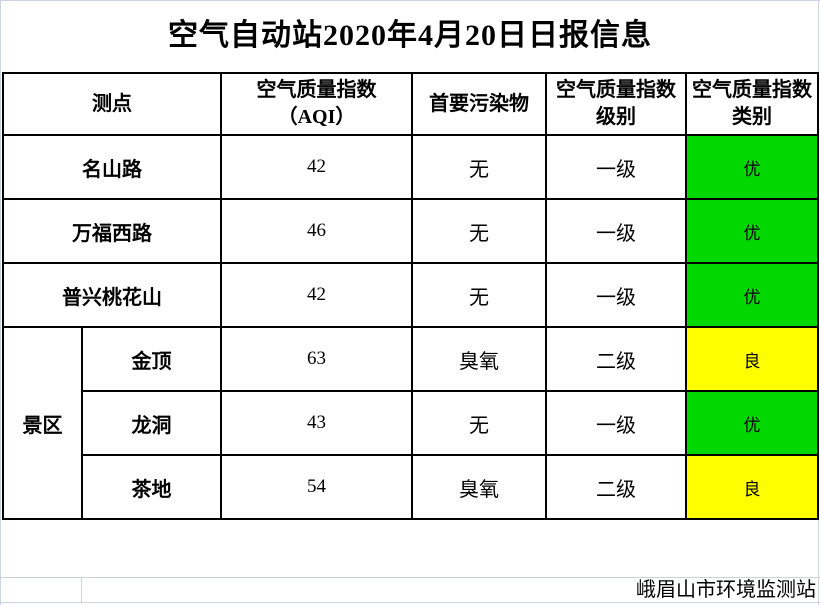  I want to click on site-name: 金顶, so click(151, 359).